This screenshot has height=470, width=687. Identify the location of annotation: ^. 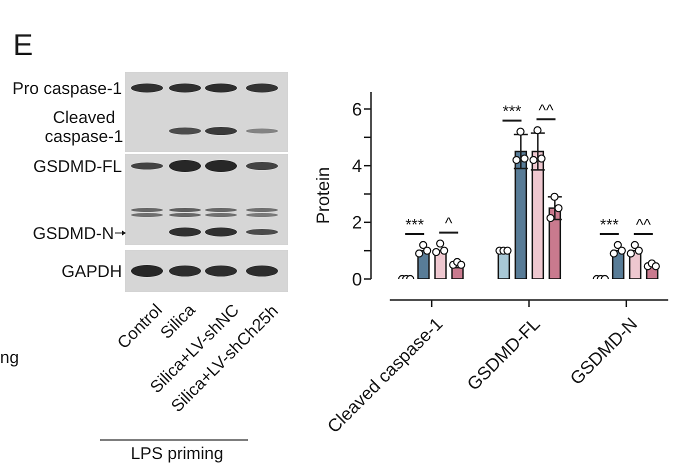
(448, 224).